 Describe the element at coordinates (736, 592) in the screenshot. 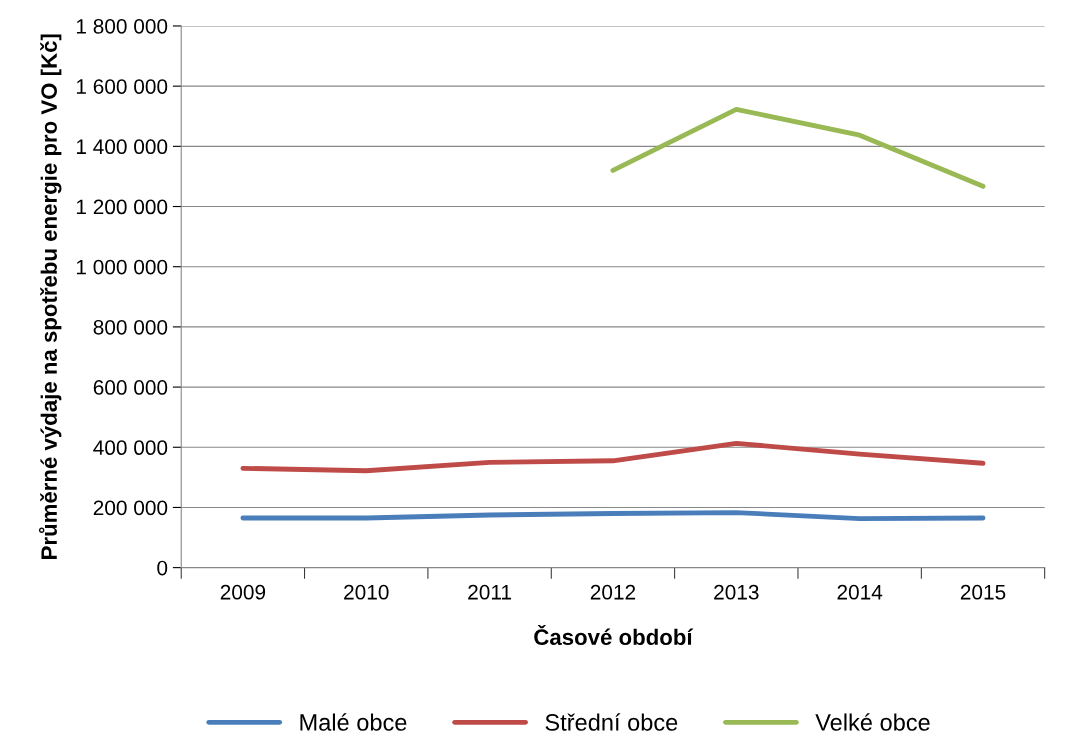

I see `x-tick-label: 2013` at that location.